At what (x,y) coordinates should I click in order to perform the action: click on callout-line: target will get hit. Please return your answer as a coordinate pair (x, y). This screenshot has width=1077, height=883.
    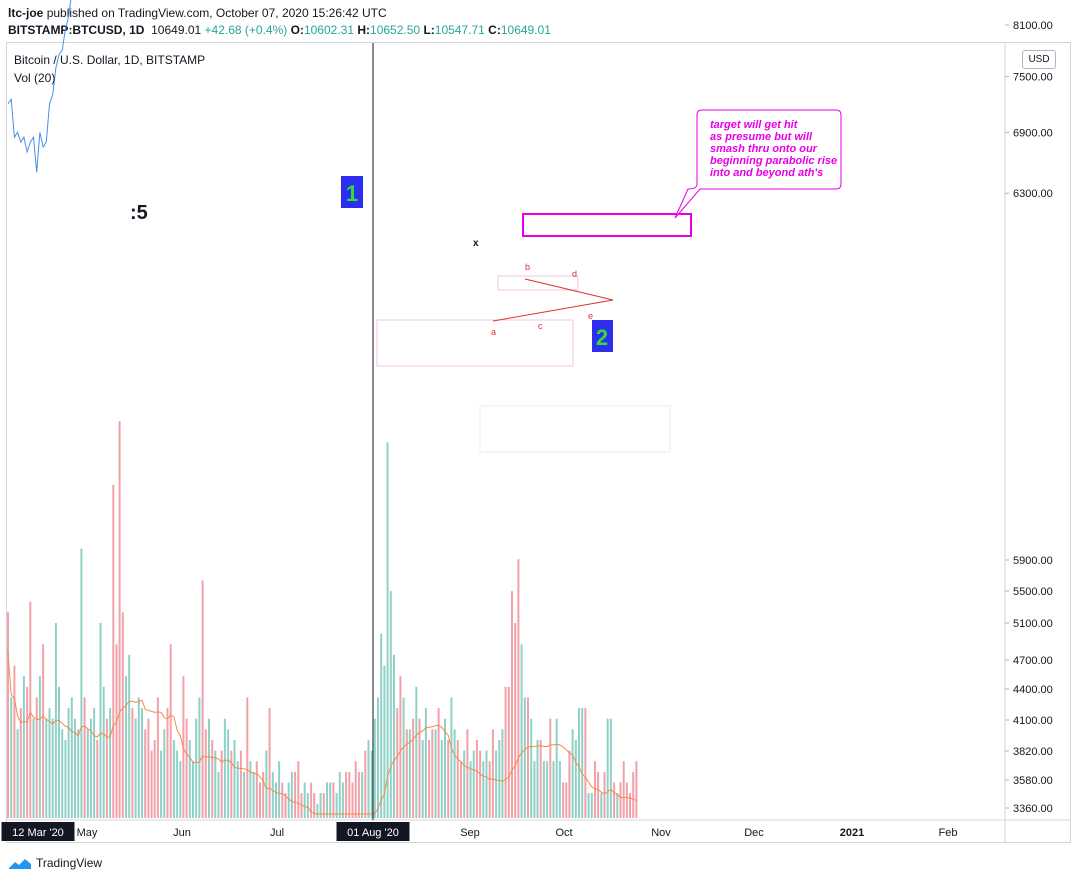
    Looking at the image, I should click on (754, 125).